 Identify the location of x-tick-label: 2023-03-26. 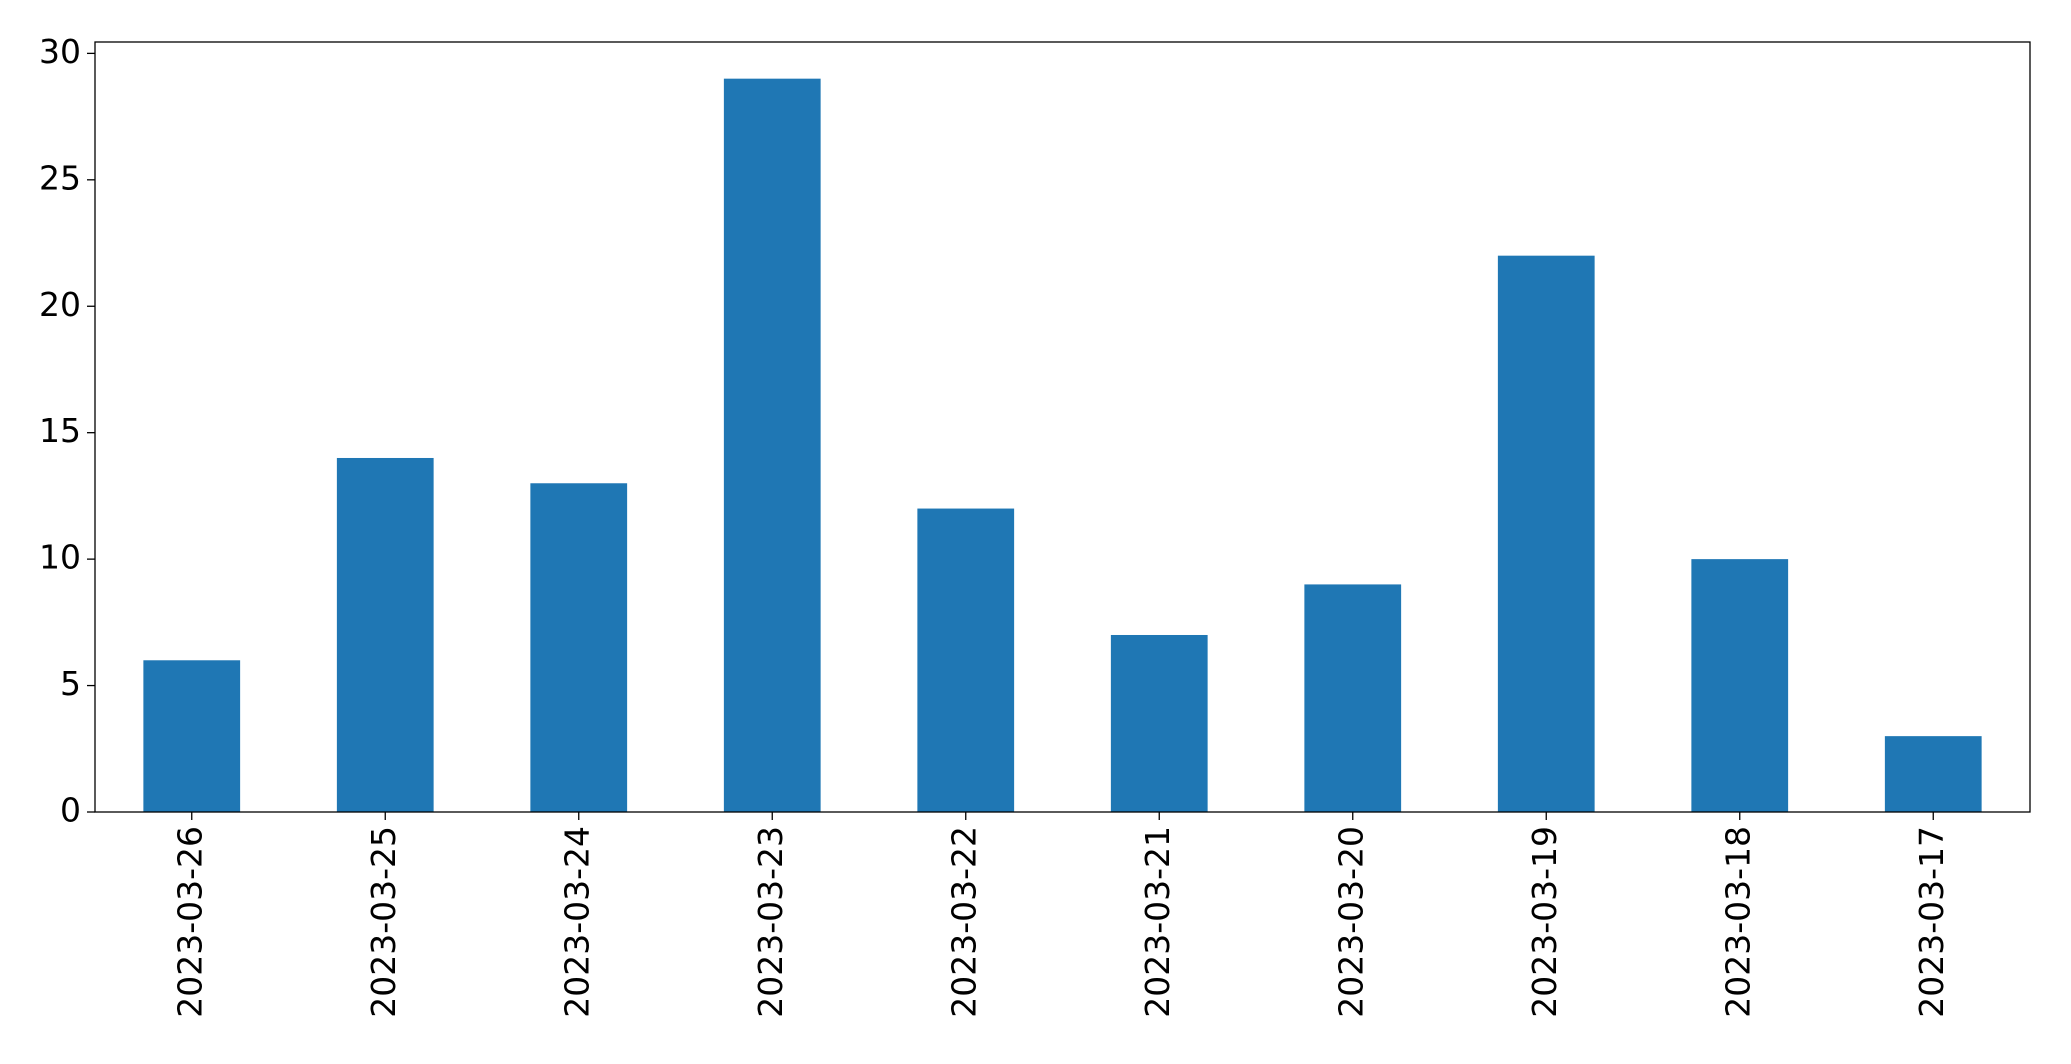
(189, 922).